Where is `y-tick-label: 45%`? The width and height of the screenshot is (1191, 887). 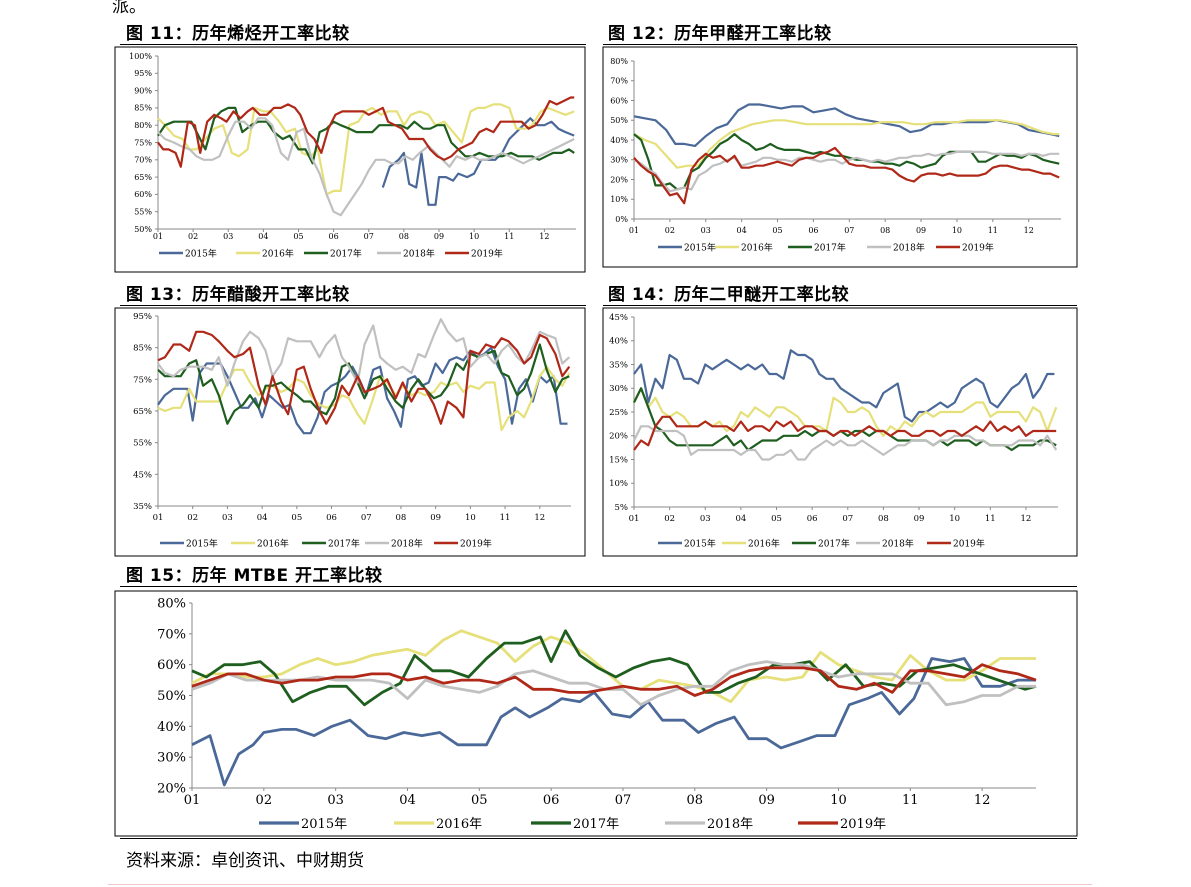 y-tick-label: 45% is located at coordinates (618, 318).